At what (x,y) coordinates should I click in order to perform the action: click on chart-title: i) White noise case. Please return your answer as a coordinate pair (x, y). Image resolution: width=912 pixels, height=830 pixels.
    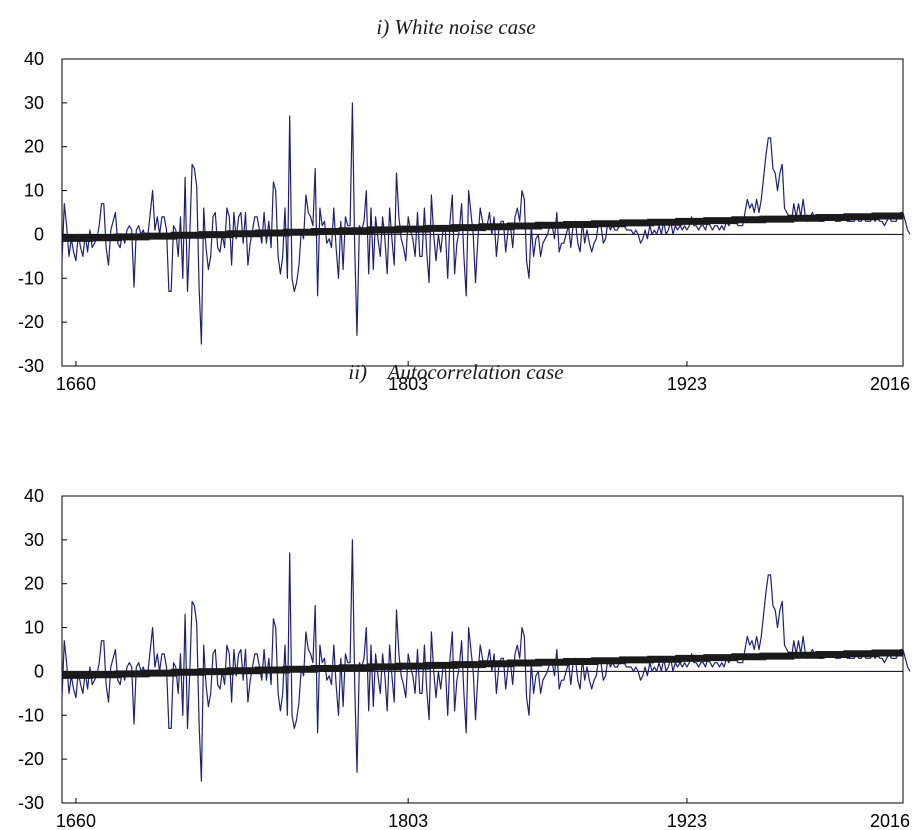
    Looking at the image, I should click on (456, 27).